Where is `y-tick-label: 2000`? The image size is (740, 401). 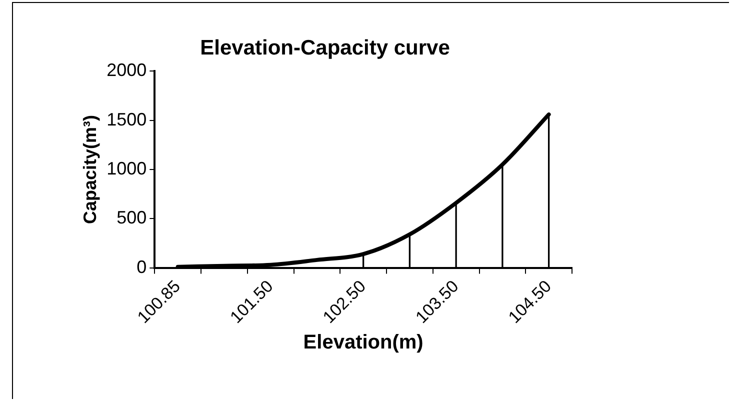
y-tick-label: 2000 is located at coordinates (126, 70).